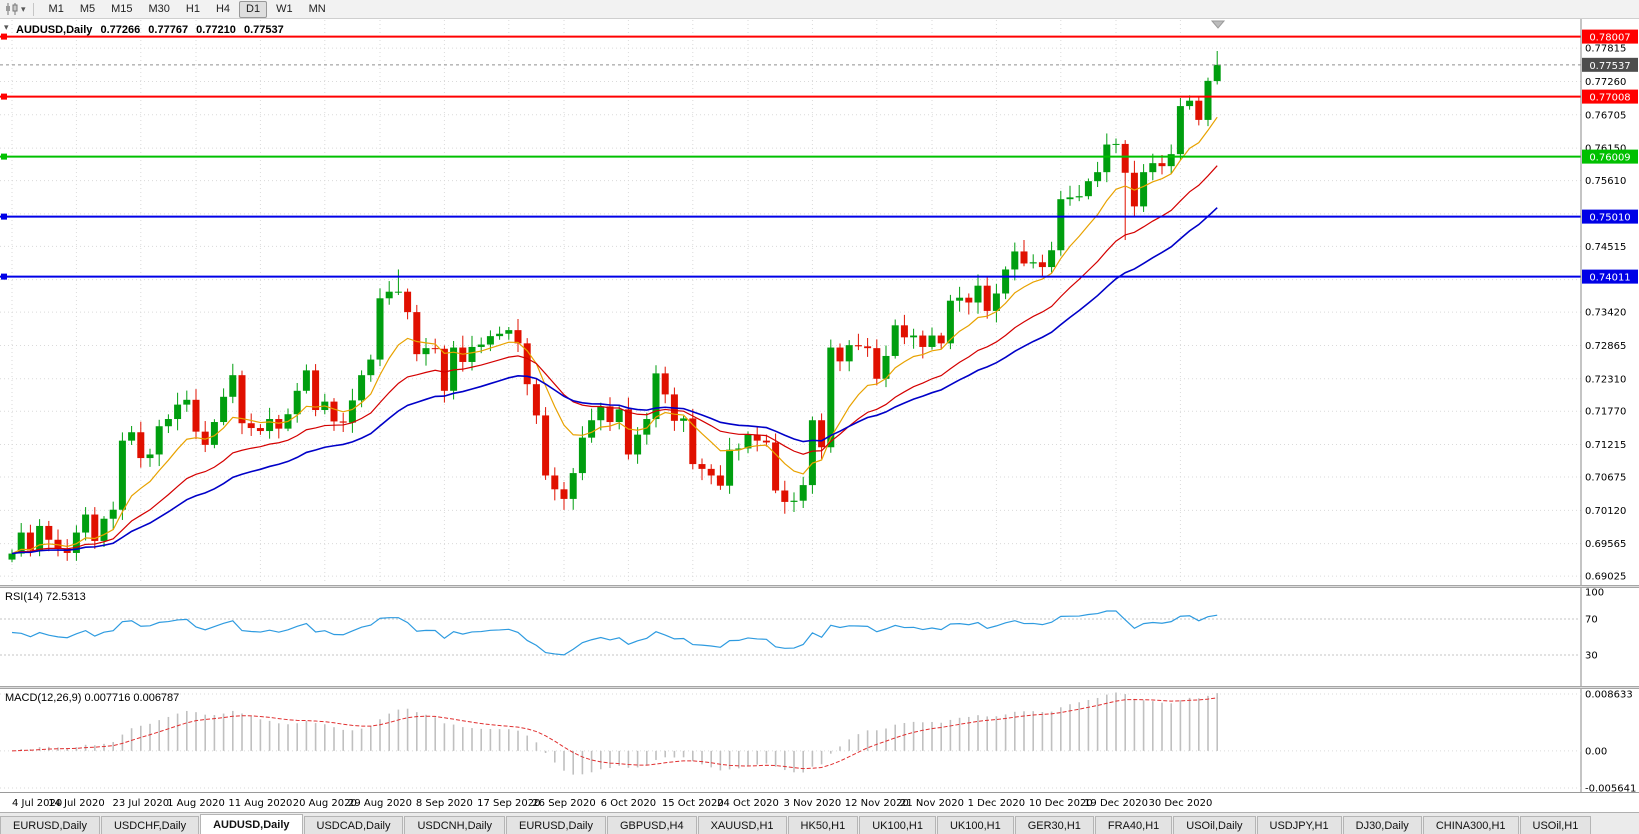 The width and height of the screenshot is (1639, 834). What do you see at coordinates (1299, 825) in the screenshot?
I see `chart-tab-usdjpy-h1-14: USDJPY,H1` at bounding box center [1299, 825].